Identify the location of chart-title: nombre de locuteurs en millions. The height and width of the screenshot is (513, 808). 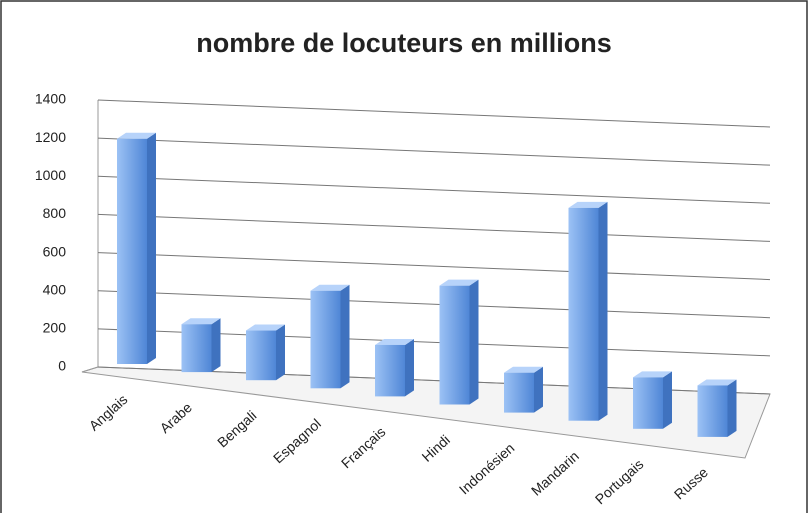
(404, 43).